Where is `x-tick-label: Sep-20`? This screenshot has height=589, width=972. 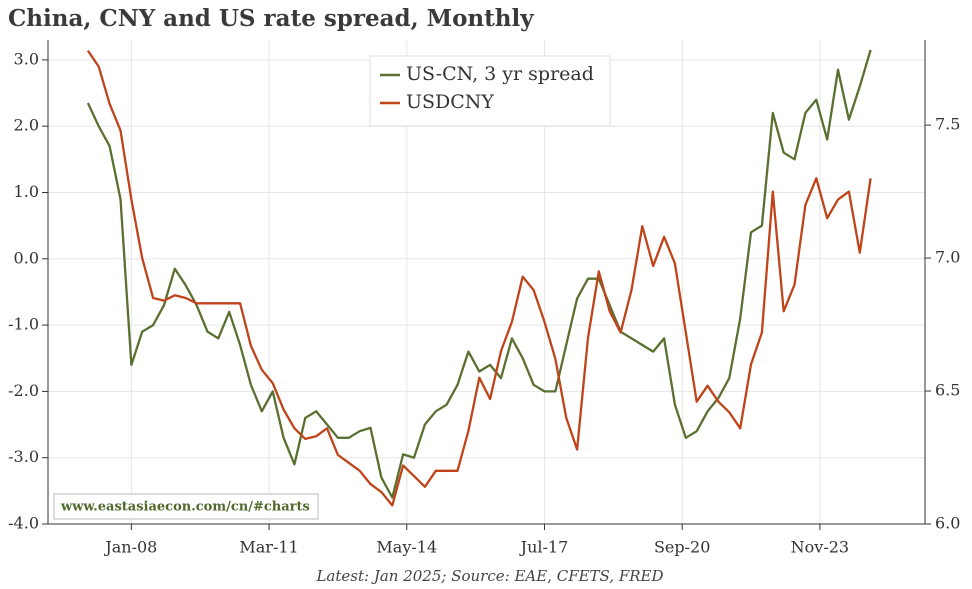 x-tick-label: Sep-20 is located at coordinates (682, 547).